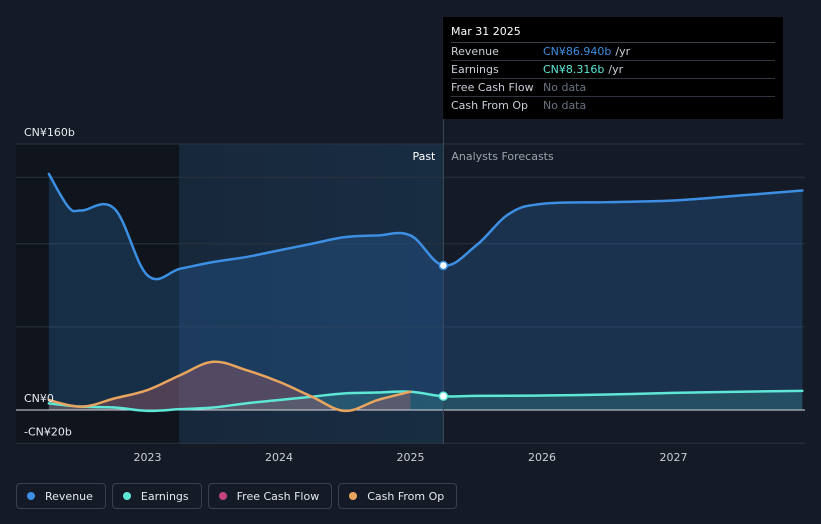 Image resolution: width=821 pixels, height=524 pixels. What do you see at coordinates (475, 69) in the screenshot?
I see `tooltip-label: Earnings` at bounding box center [475, 69].